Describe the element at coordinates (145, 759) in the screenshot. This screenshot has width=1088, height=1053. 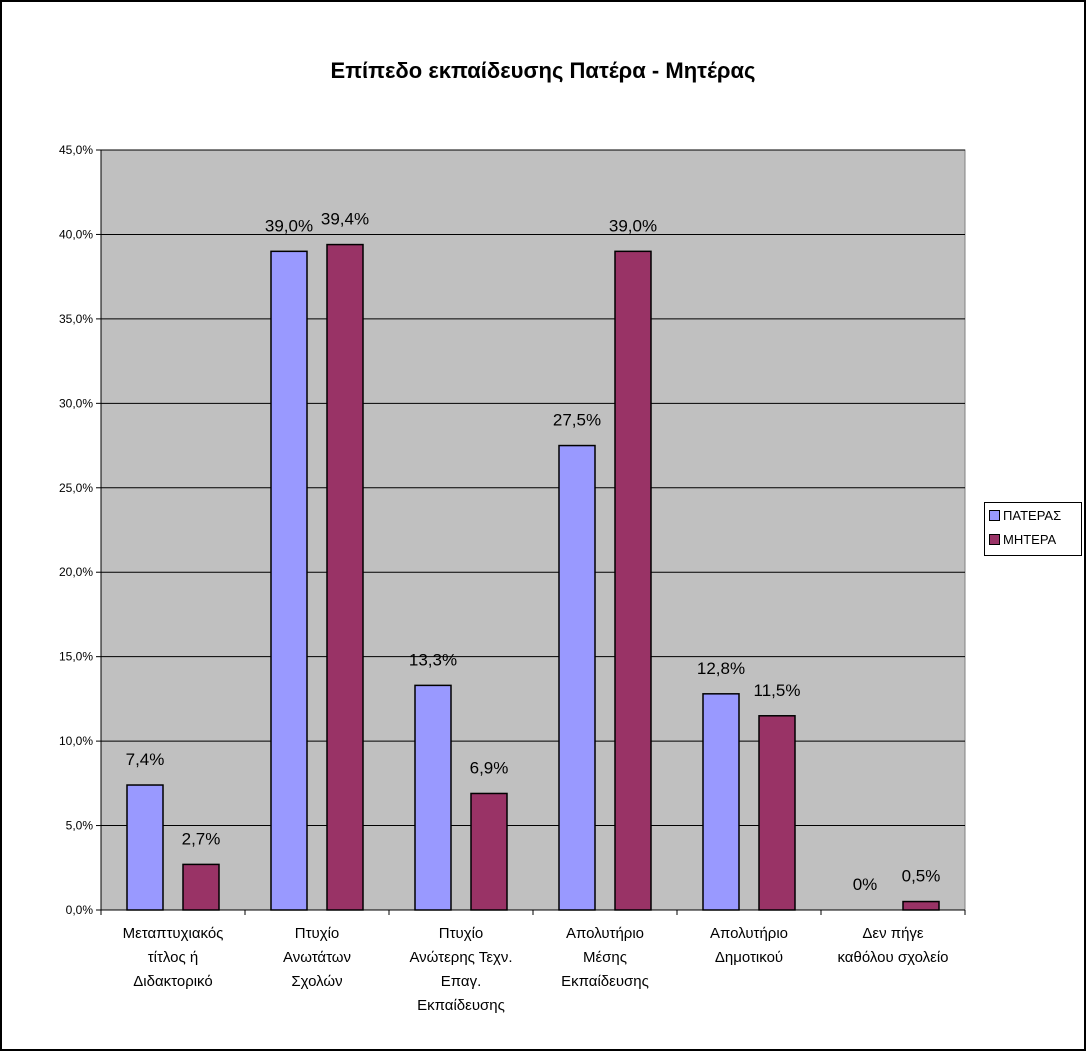
I see `data-label: 7,4%` at that location.